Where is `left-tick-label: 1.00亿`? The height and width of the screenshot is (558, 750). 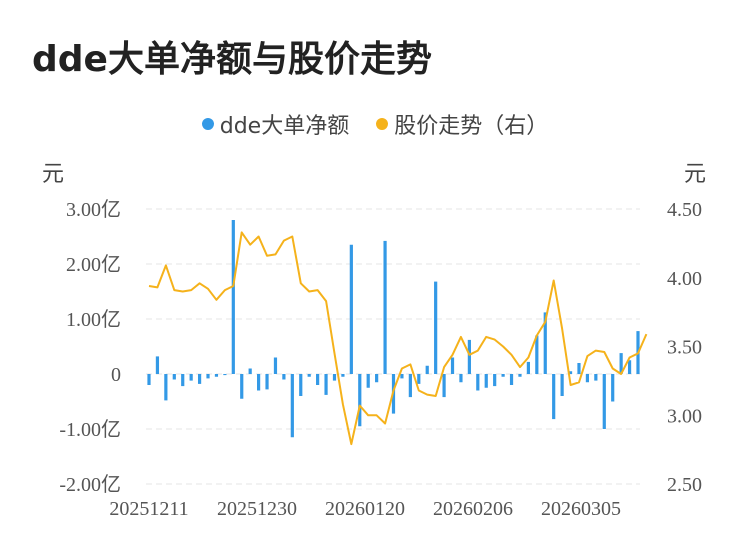 left-tick-label: 1.00亿 is located at coordinates (93, 319).